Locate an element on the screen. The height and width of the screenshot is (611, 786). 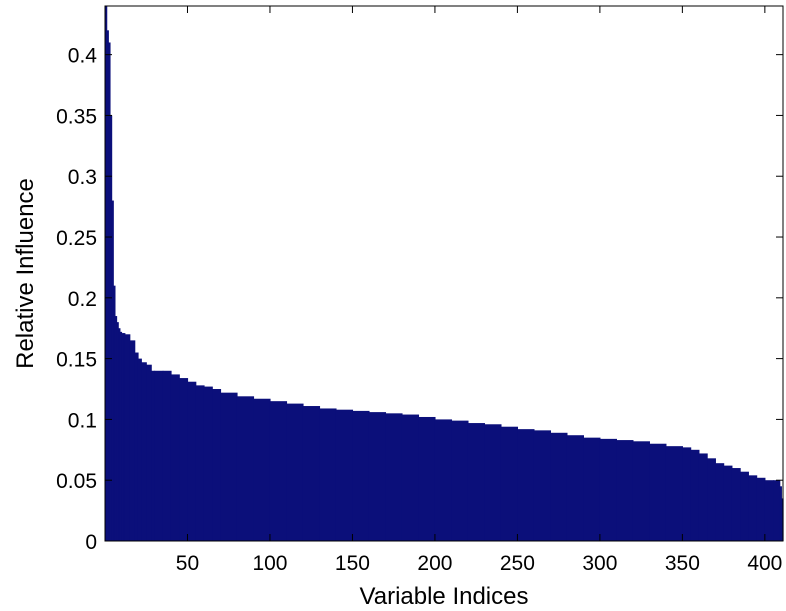
y-tick-label: 0.35 is located at coordinates (76, 116).